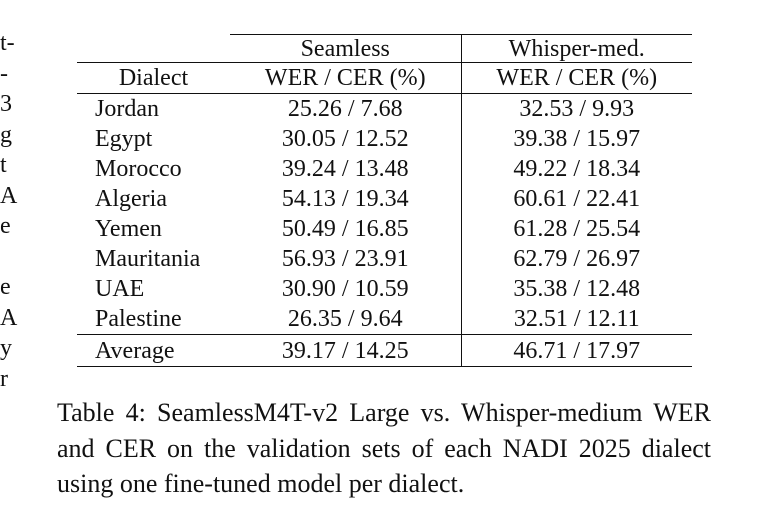 The height and width of the screenshot is (532, 767). Describe the element at coordinates (576, 199) in the screenshot. I see `whisper-cell: 60.61 / 22.41` at that location.